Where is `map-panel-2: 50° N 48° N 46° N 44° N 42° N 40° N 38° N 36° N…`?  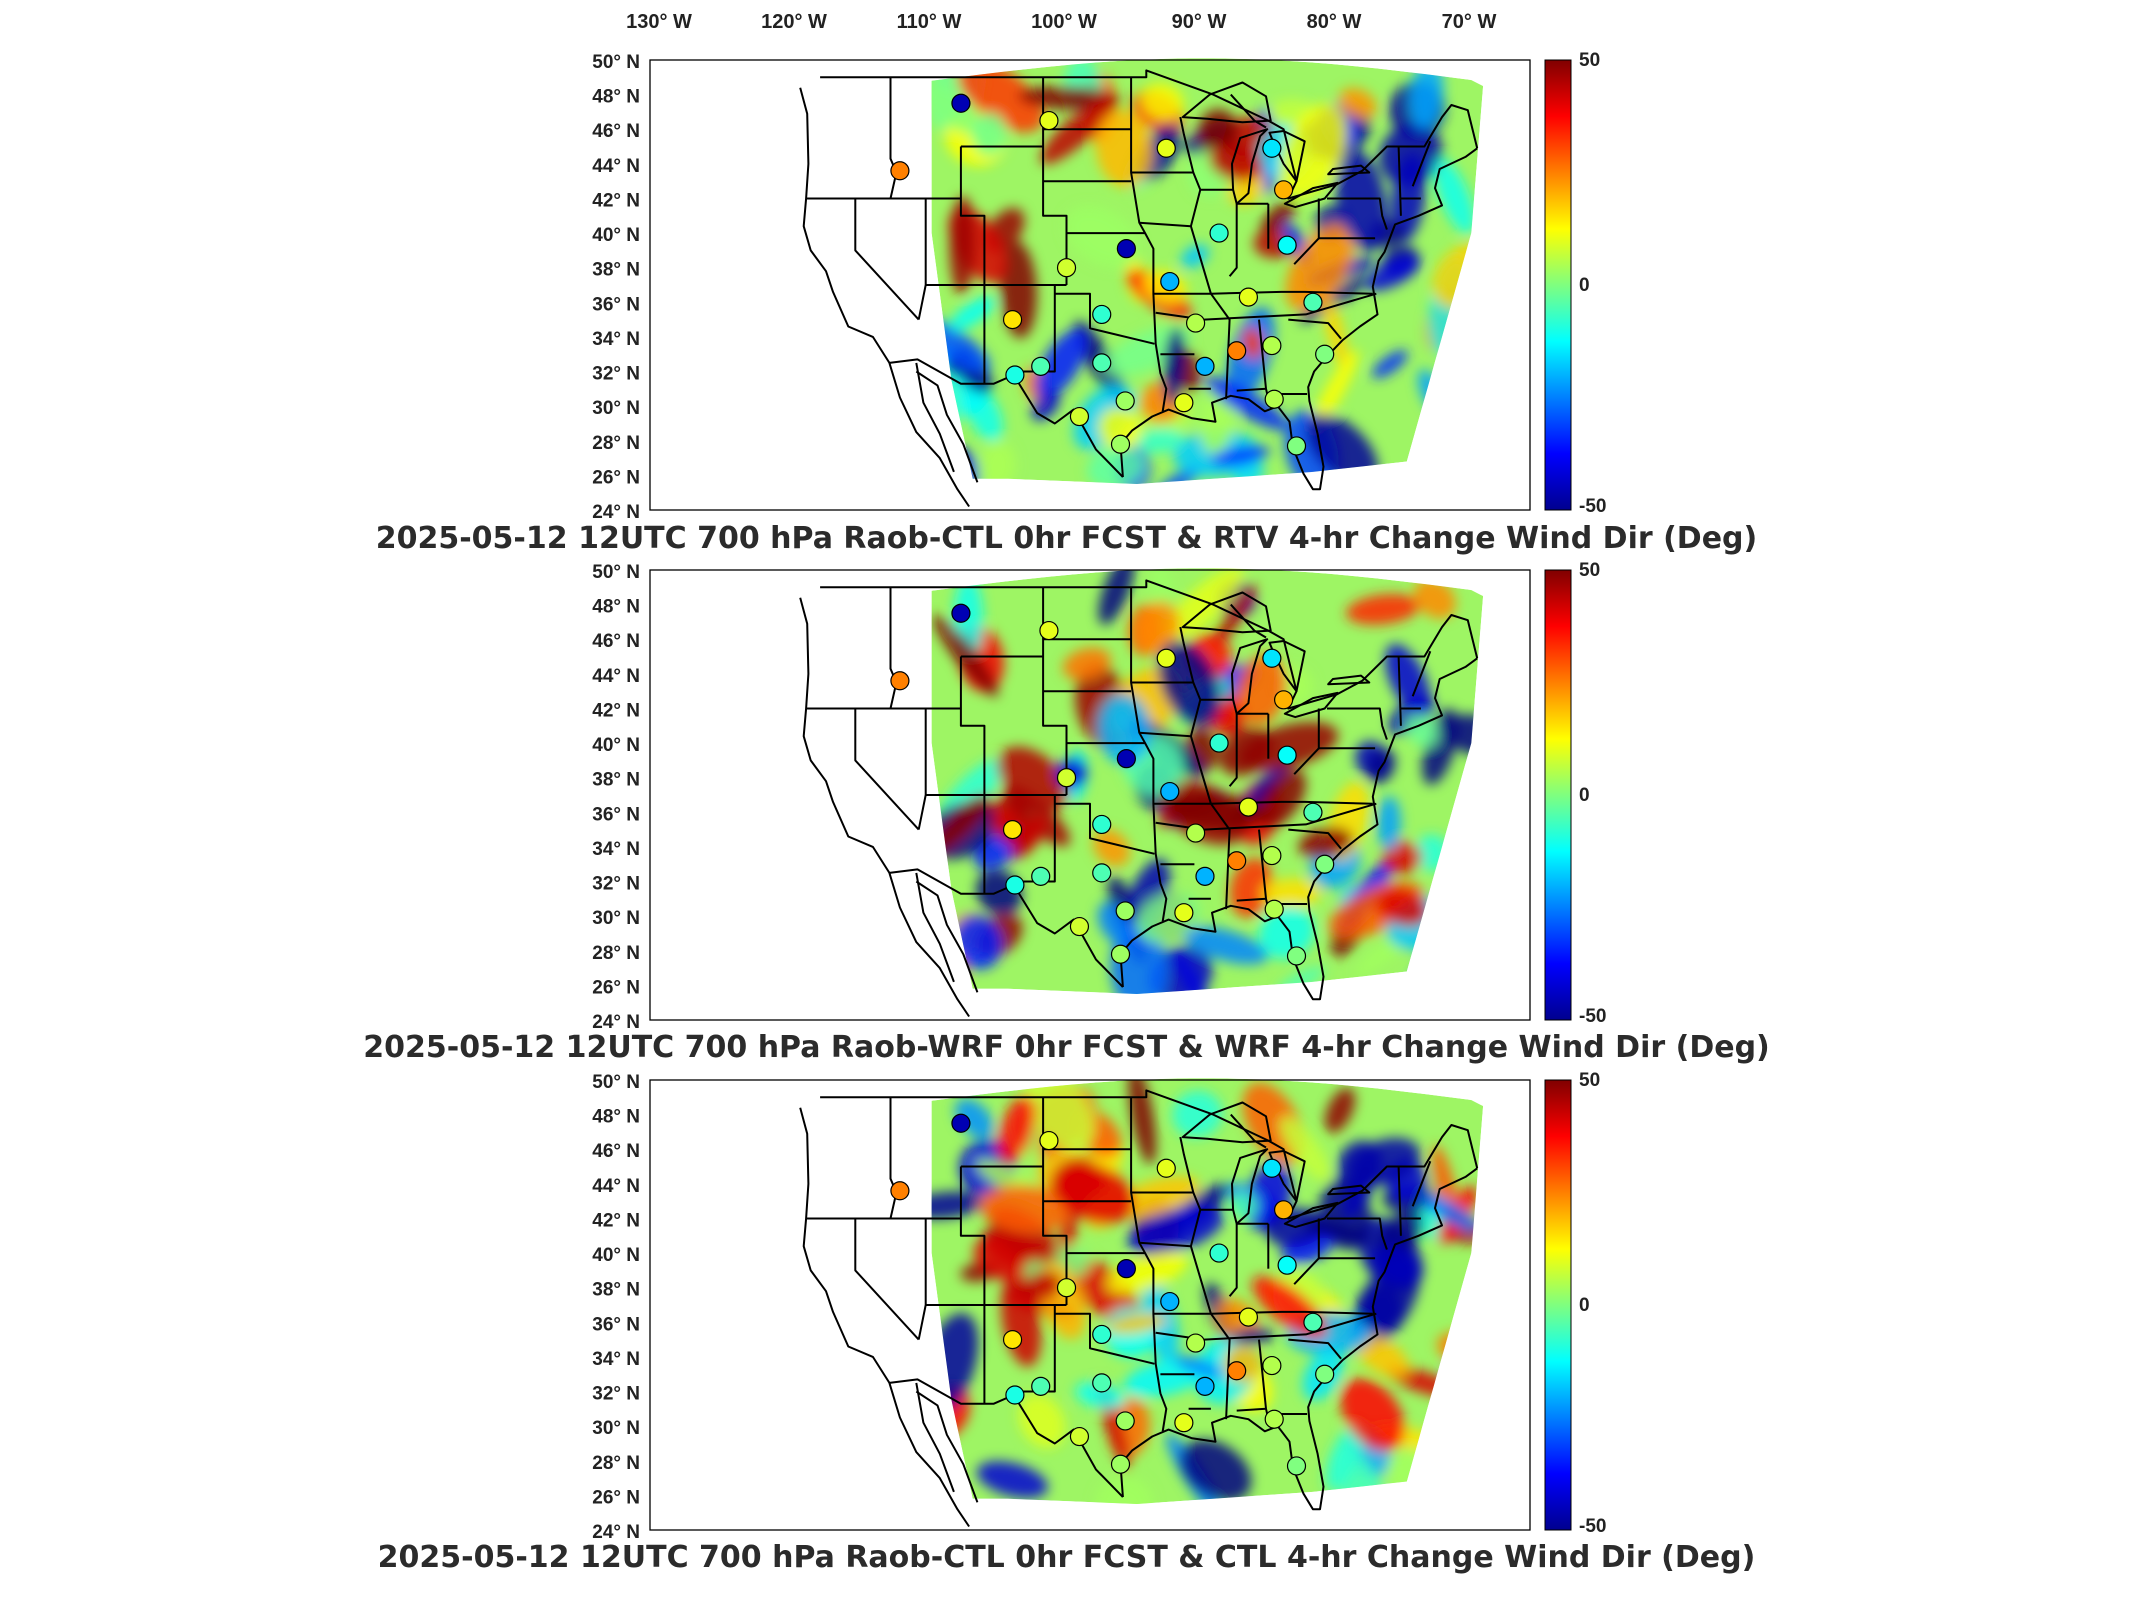
map-panel-2: 50° N 48° N 46° N 44° N 42° N 40° N 38° N 36° N… is located at coordinates (1099, 796).